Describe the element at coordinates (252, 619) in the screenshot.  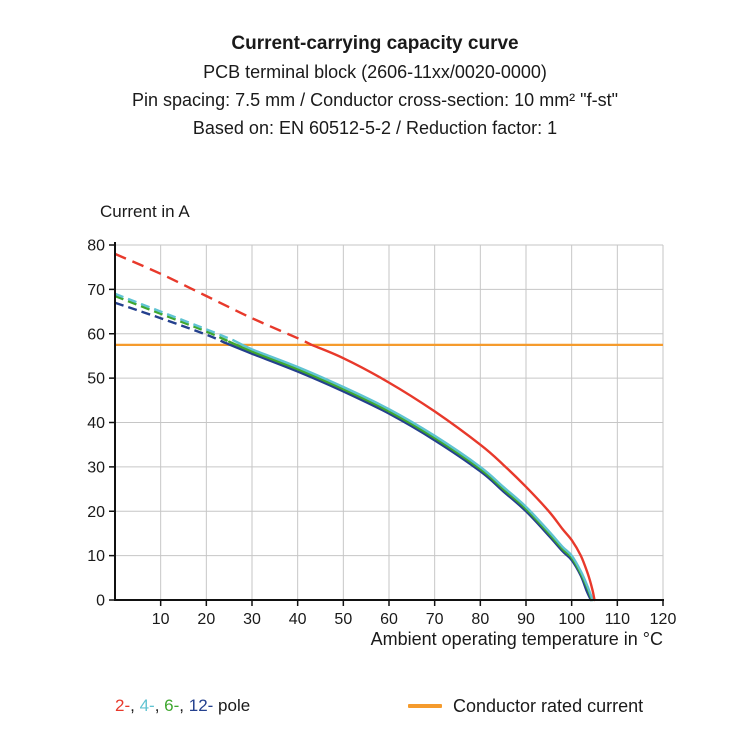
I see `x-tick-label: 30` at that location.